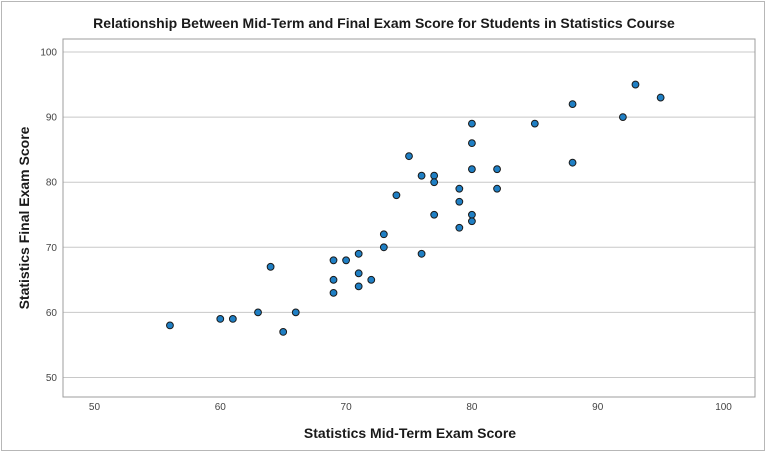 The image size is (768, 454). I want to click on x-axis-ticks: 50 60 70 80 90 100, so click(410, 407).